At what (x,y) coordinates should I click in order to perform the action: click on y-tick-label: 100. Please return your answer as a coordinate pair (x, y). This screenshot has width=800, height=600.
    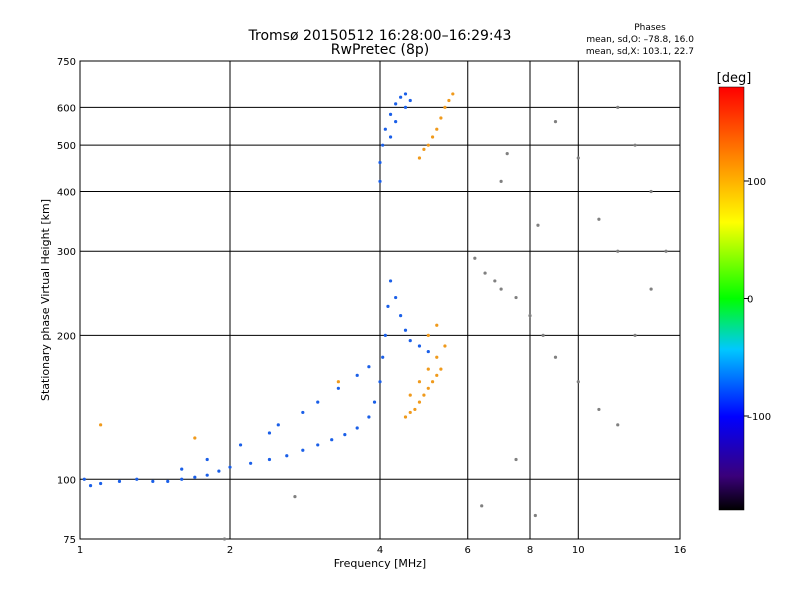
    Looking at the image, I should click on (66, 480).